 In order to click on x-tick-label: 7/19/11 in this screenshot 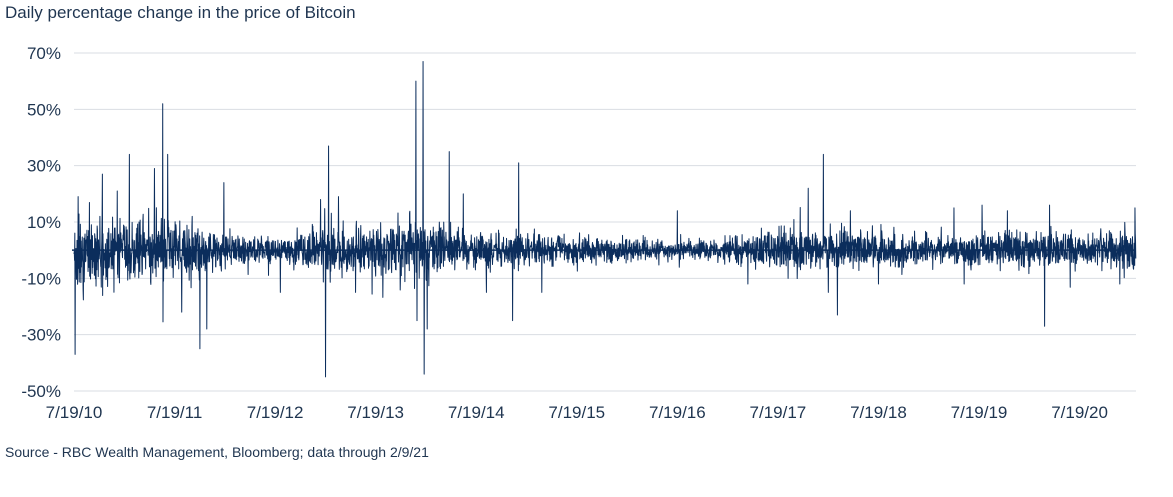, I will do `click(174, 412)`.